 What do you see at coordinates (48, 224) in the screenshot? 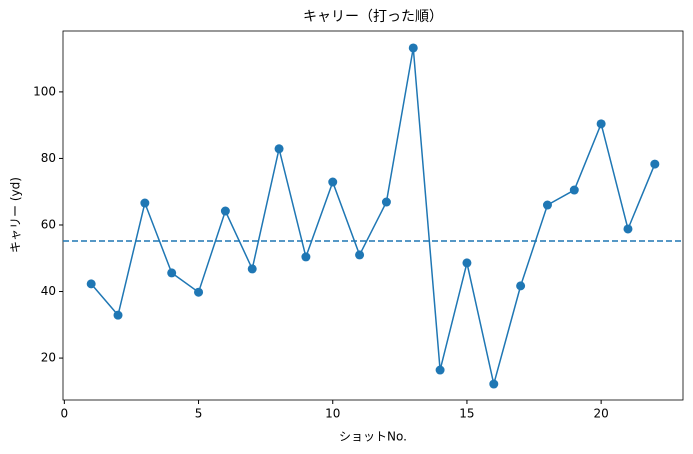
I see `y-tick-label: 60` at bounding box center [48, 224].